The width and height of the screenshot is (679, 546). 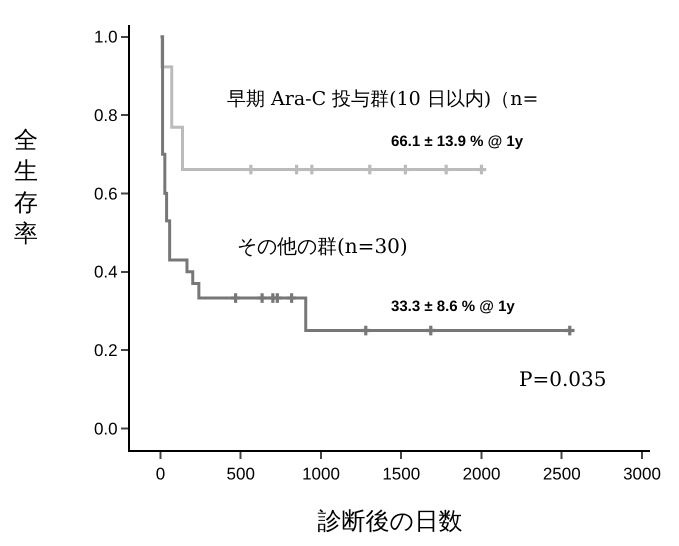 I want to click on y-tick-label: 0.0, so click(x=106, y=428).